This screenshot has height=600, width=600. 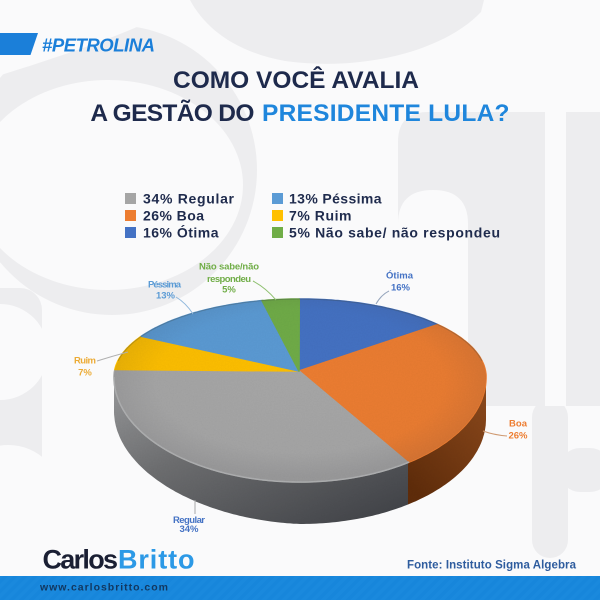 What do you see at coordinates (181, 232) in the screenshot?
I see `svg-text: 16% Ótima` at bounding box center [181, 232].